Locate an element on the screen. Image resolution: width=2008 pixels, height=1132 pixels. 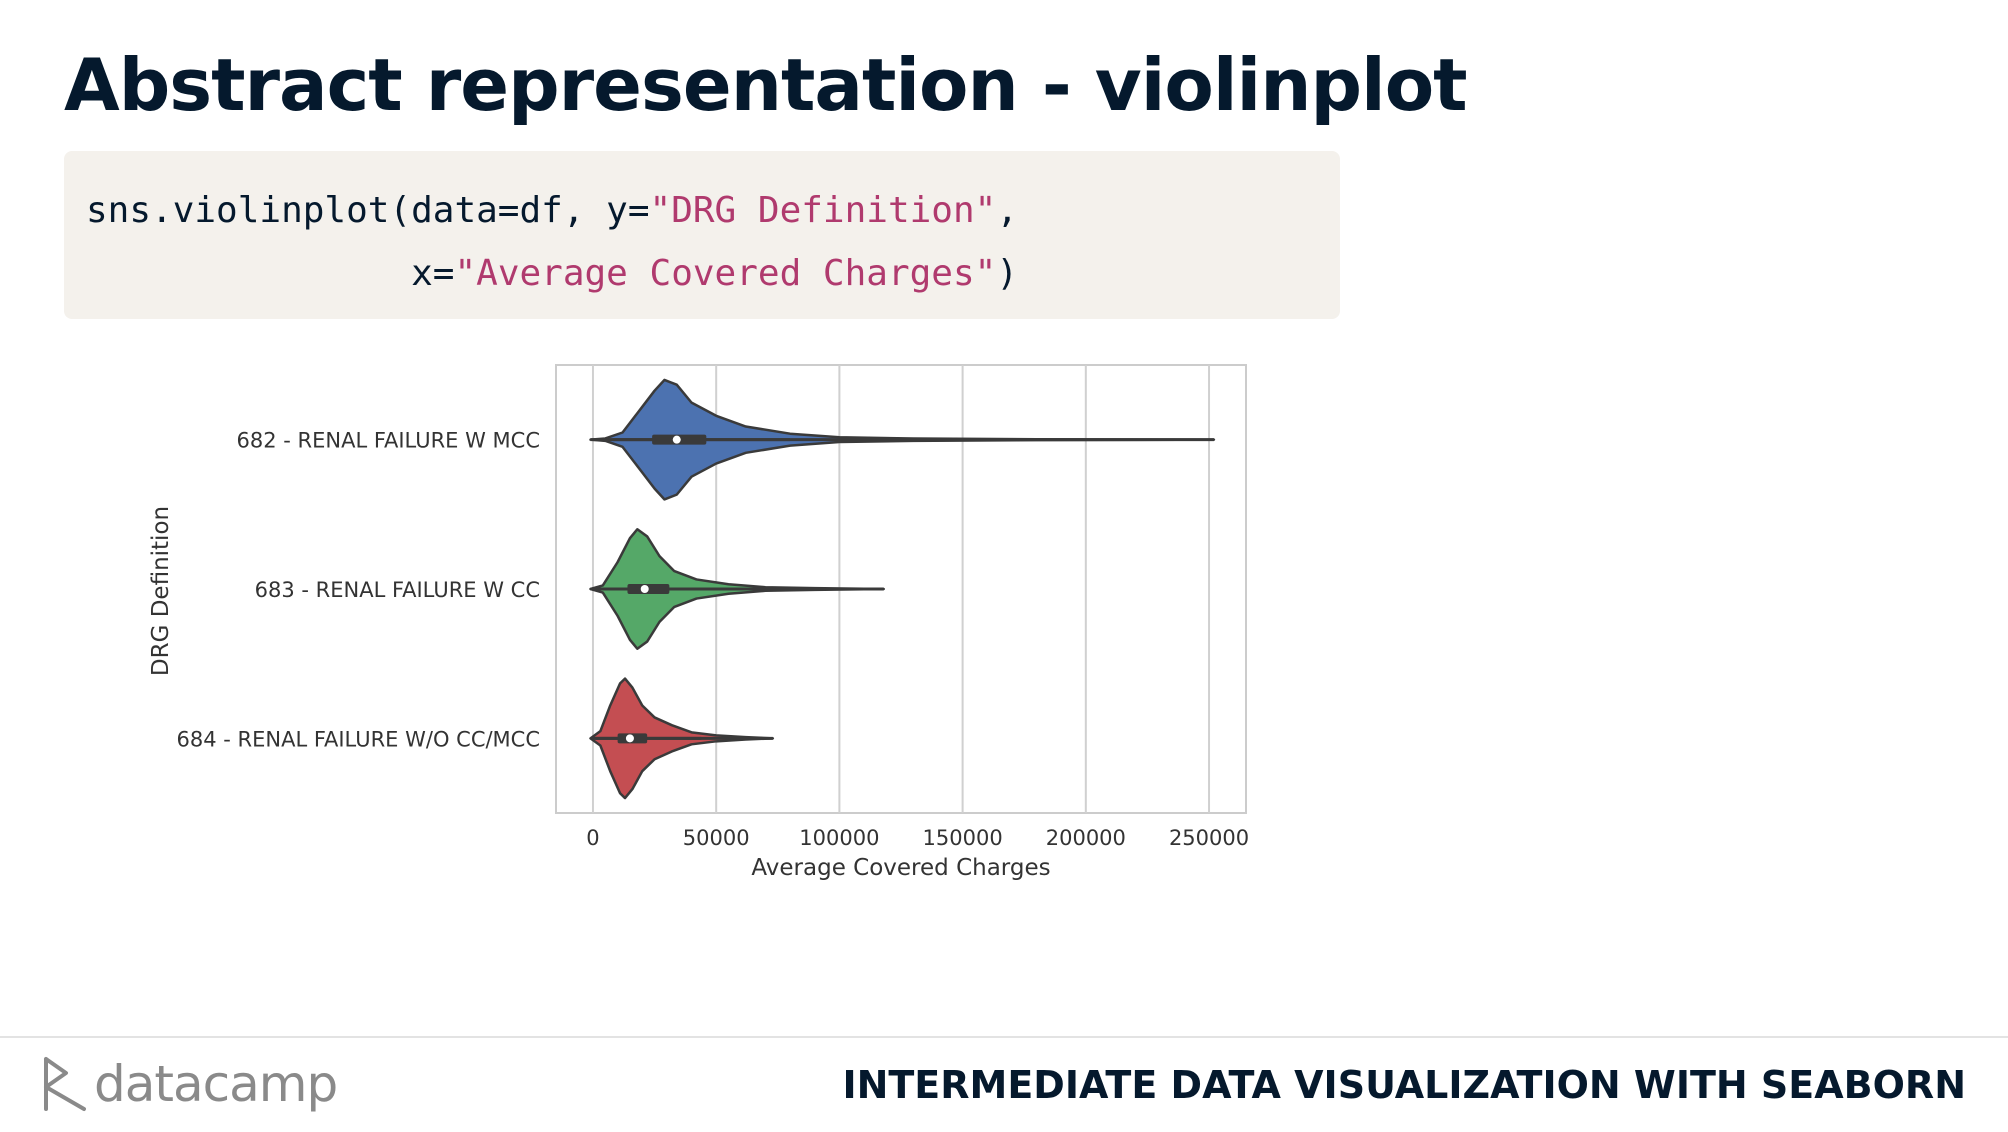
code-string: "DRG Definition" is located at coordinates (823, 210).